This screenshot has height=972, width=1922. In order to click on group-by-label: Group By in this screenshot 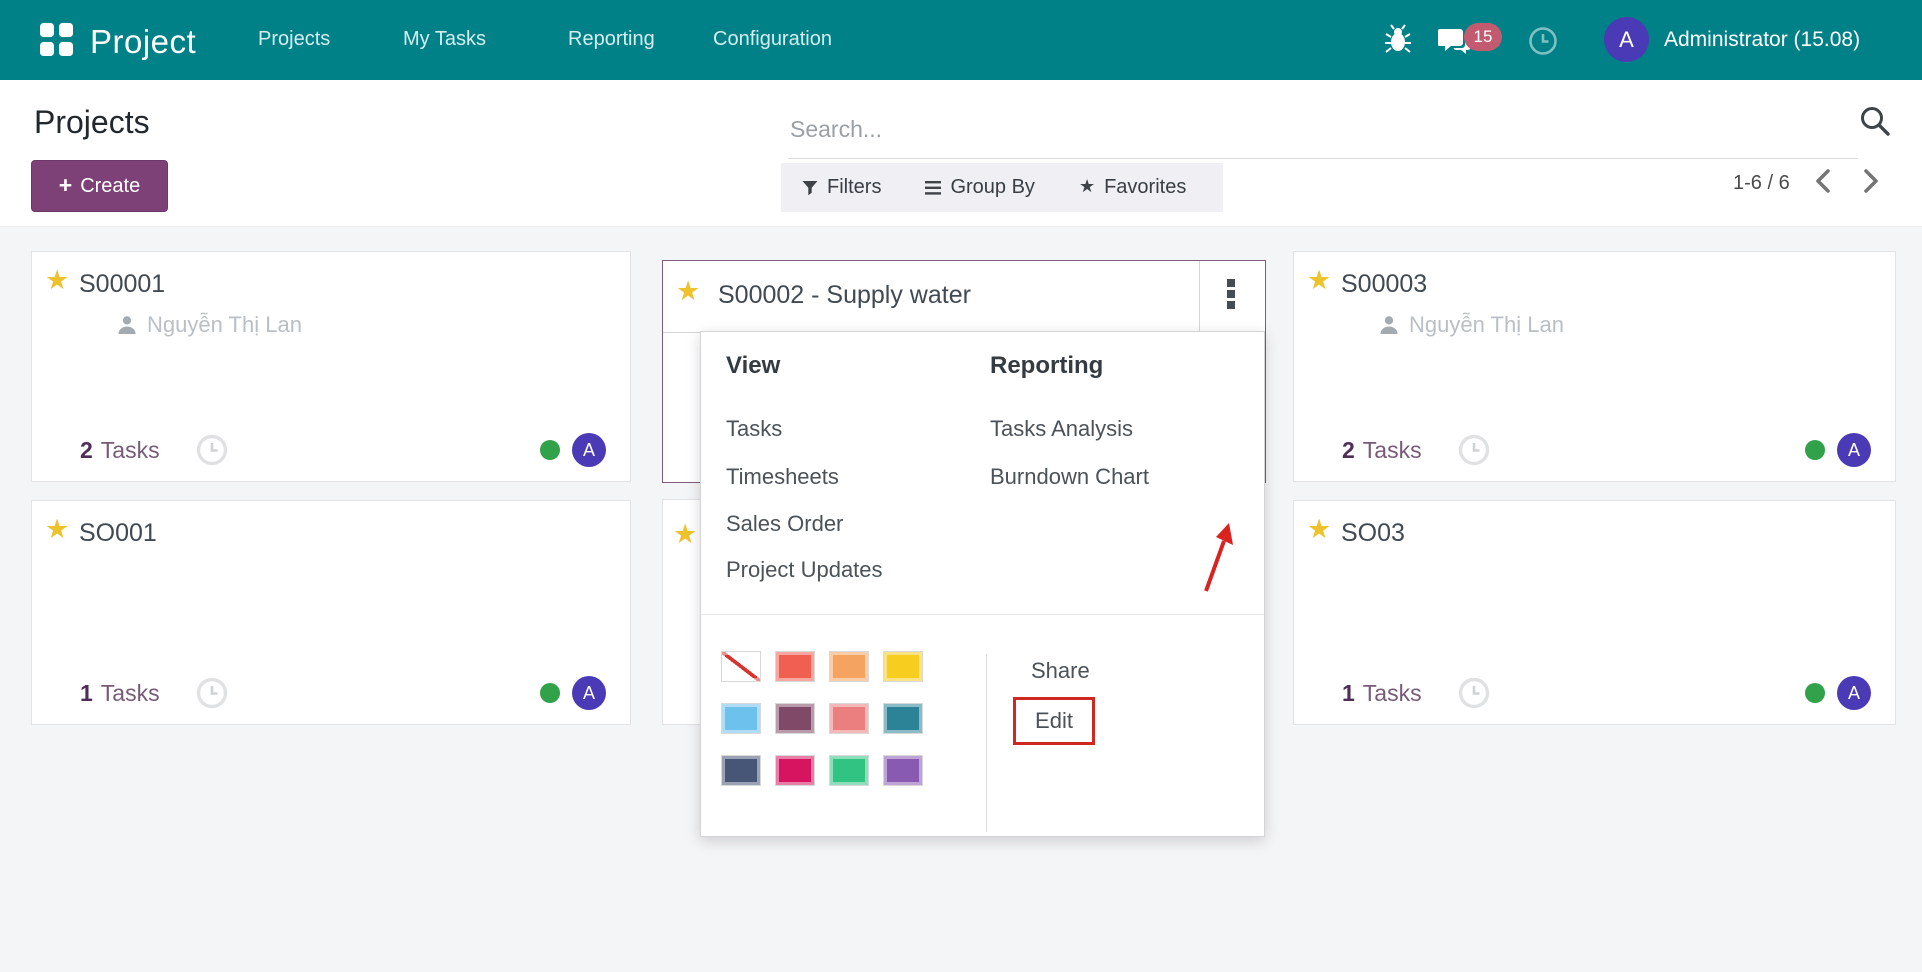, I will do `click(992, 187)`.